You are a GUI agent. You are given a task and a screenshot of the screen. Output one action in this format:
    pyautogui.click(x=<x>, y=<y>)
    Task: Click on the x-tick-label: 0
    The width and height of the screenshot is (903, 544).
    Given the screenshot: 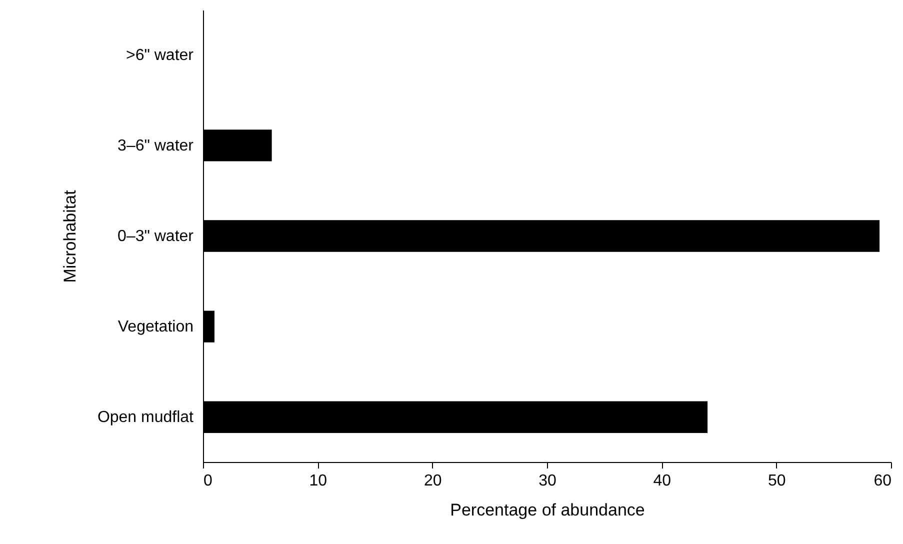 What is the action you would take?
    pyautogui.click(x=208, y=481)
    